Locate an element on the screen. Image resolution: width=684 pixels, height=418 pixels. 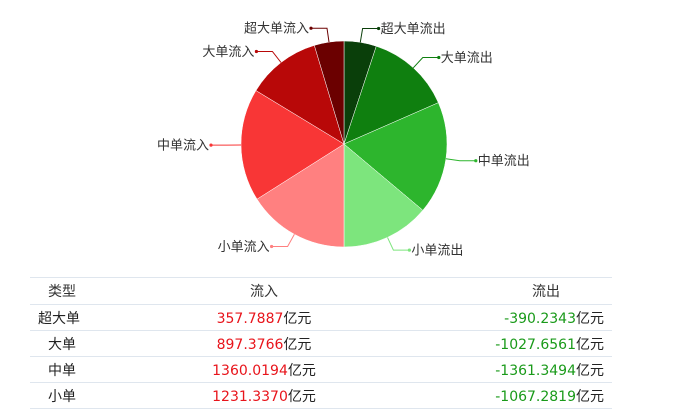
slice-label: 超大单流出 is located at coordinates (413, 29).